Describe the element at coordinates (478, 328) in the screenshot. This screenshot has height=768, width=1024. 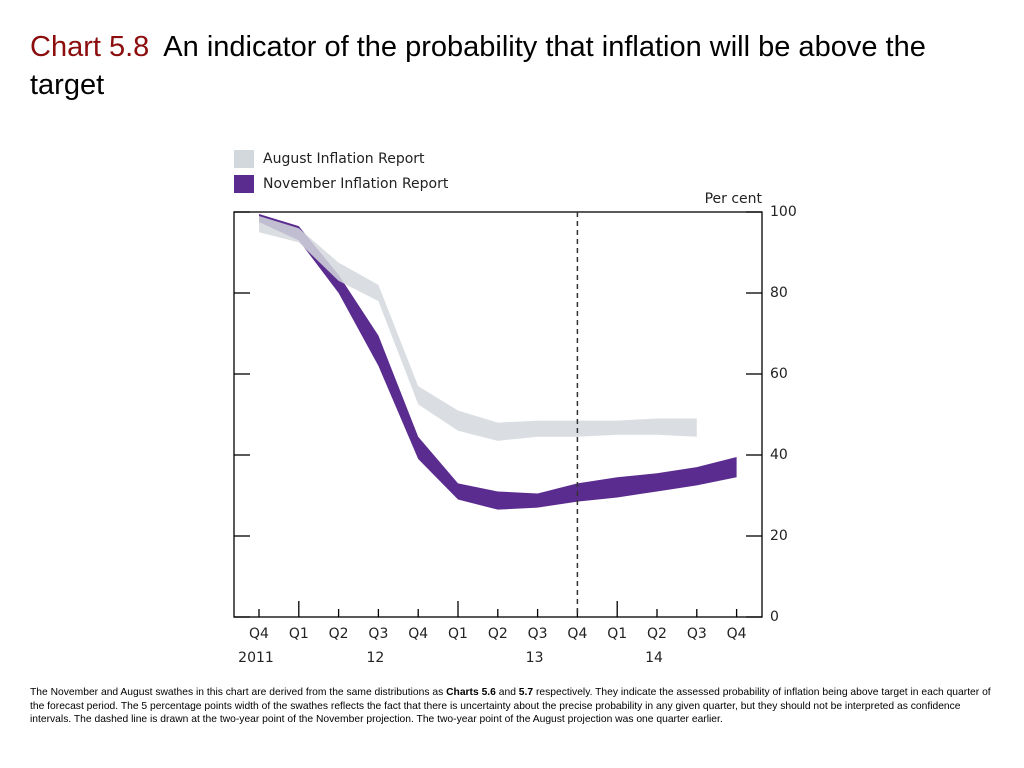
I see `swathe` at that location.